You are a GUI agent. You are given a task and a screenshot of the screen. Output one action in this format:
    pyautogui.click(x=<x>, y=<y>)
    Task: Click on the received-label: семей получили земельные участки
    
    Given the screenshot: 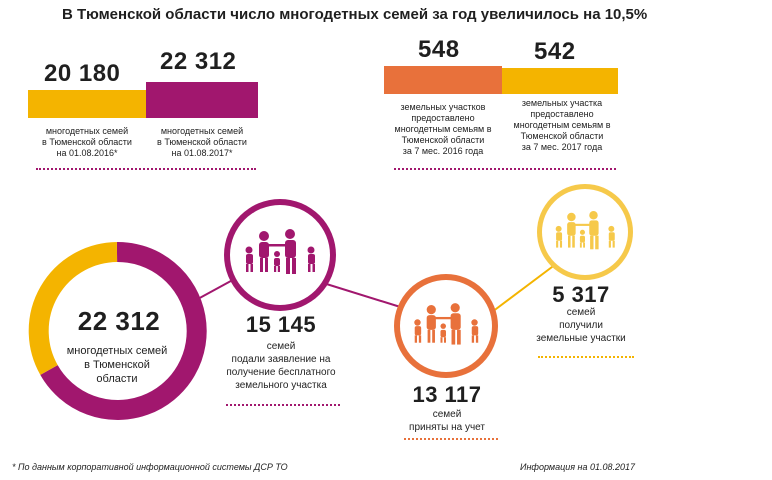 What is the action you would take?
    pyautogui.click(x=581, y=325)
    